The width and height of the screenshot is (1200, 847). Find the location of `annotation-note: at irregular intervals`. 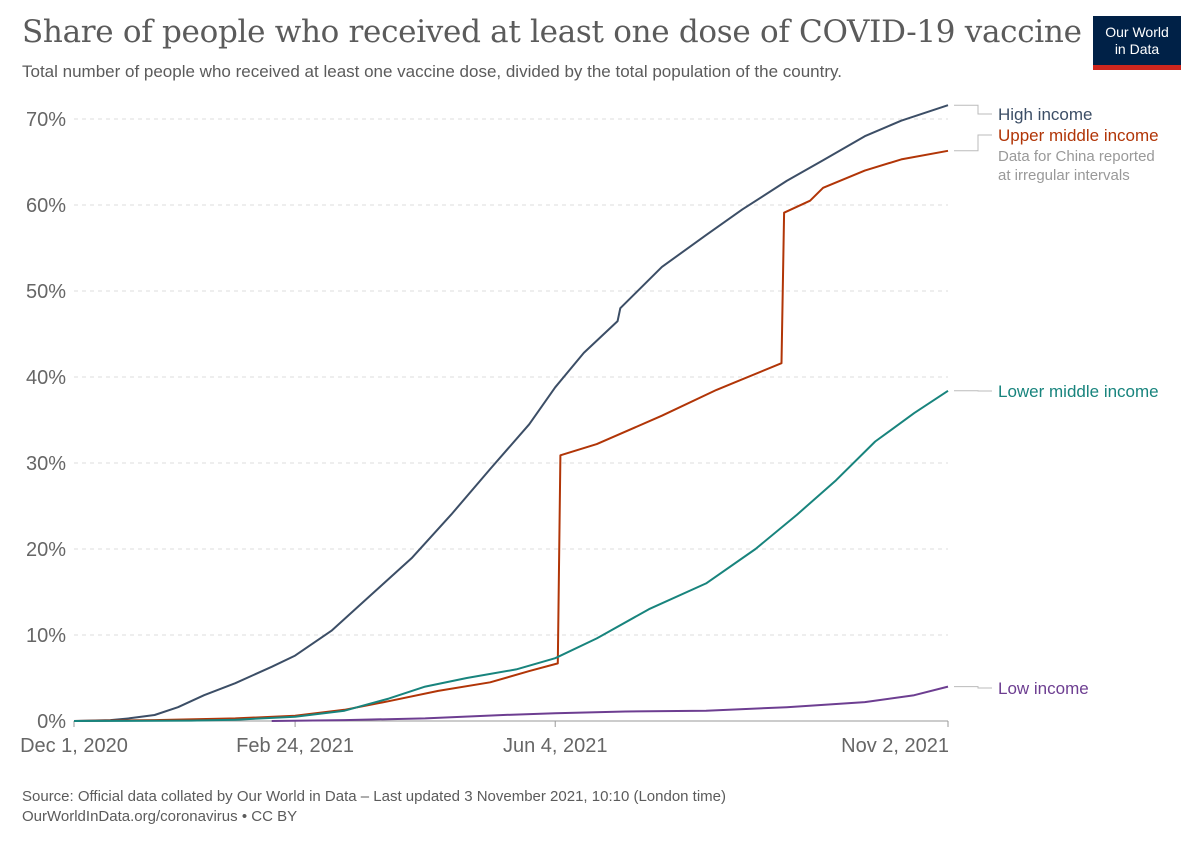

annotation-note: at irregular intervals is located at coordinates (1064, 175).